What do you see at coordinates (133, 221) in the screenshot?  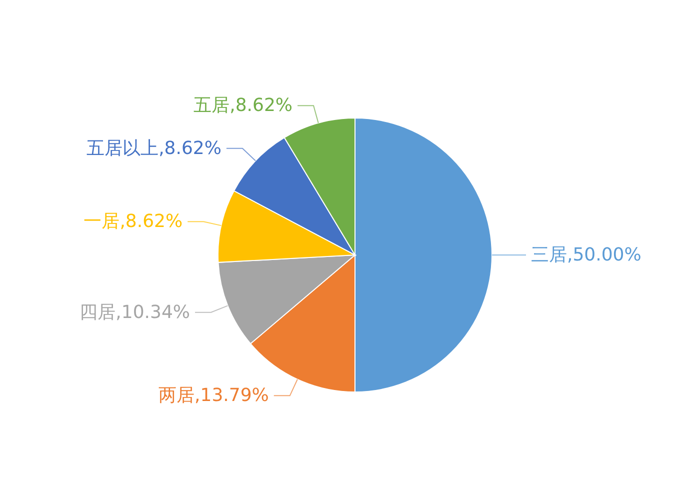 I see `slice-label: 一居,8.62%` at bounding box center [133, 221].